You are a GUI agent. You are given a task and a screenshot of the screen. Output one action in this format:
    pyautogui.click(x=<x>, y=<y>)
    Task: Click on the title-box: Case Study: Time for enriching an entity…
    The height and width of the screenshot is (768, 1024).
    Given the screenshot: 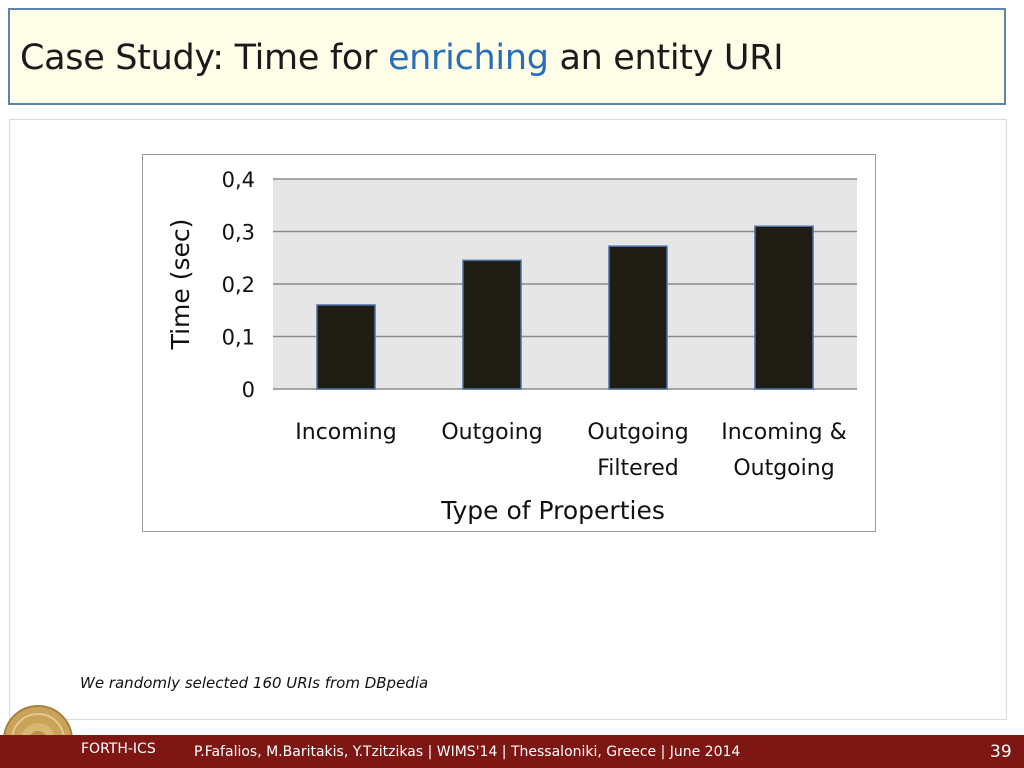 What is the action you would take?
    pyautogui.click(x=507, y=56)
    